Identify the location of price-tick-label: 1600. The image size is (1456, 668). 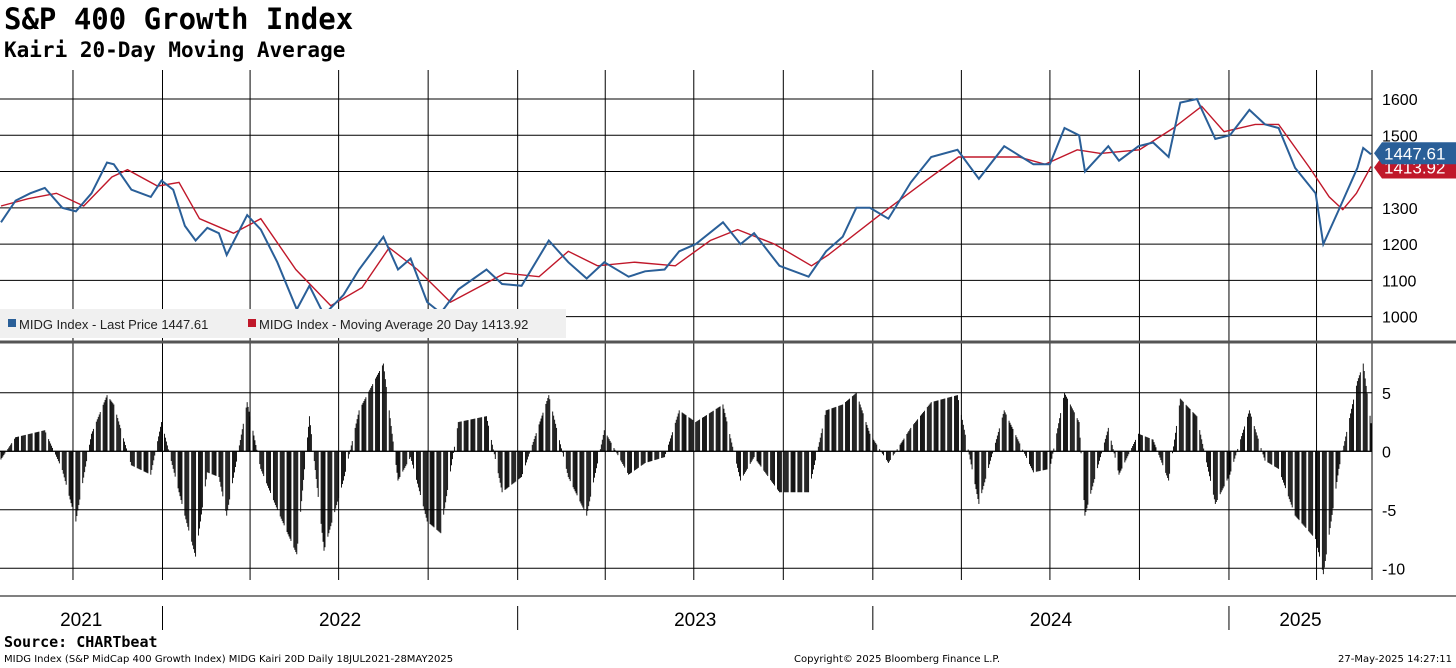
(1400, 100).